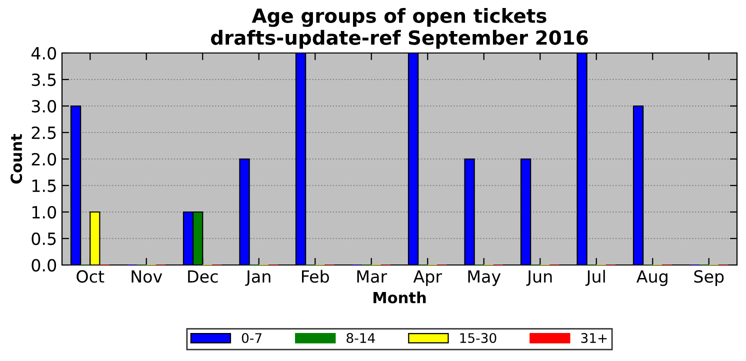 The image size is (746, 361). Describe the element at coordinates (478, 338) in the screenshot. I see `legend-label: 15-30` at that location.